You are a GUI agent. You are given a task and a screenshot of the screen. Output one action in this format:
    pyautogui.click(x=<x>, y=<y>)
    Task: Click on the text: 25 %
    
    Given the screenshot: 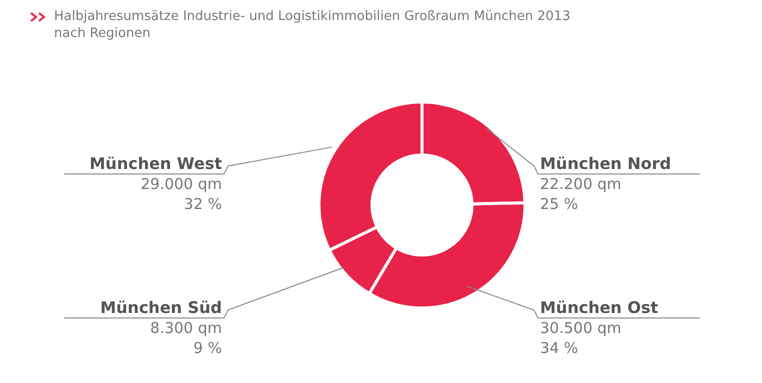 What is the action you would take?
    pyautogui.click(x=560, y=204)
    